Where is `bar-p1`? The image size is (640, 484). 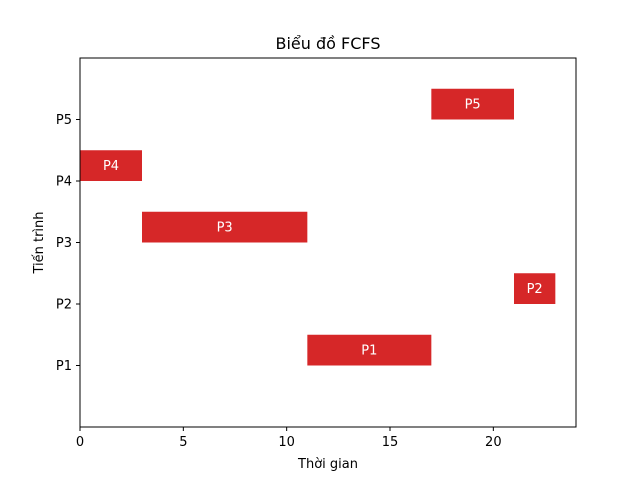
bar-p1 is located at coordinates (369, 350).